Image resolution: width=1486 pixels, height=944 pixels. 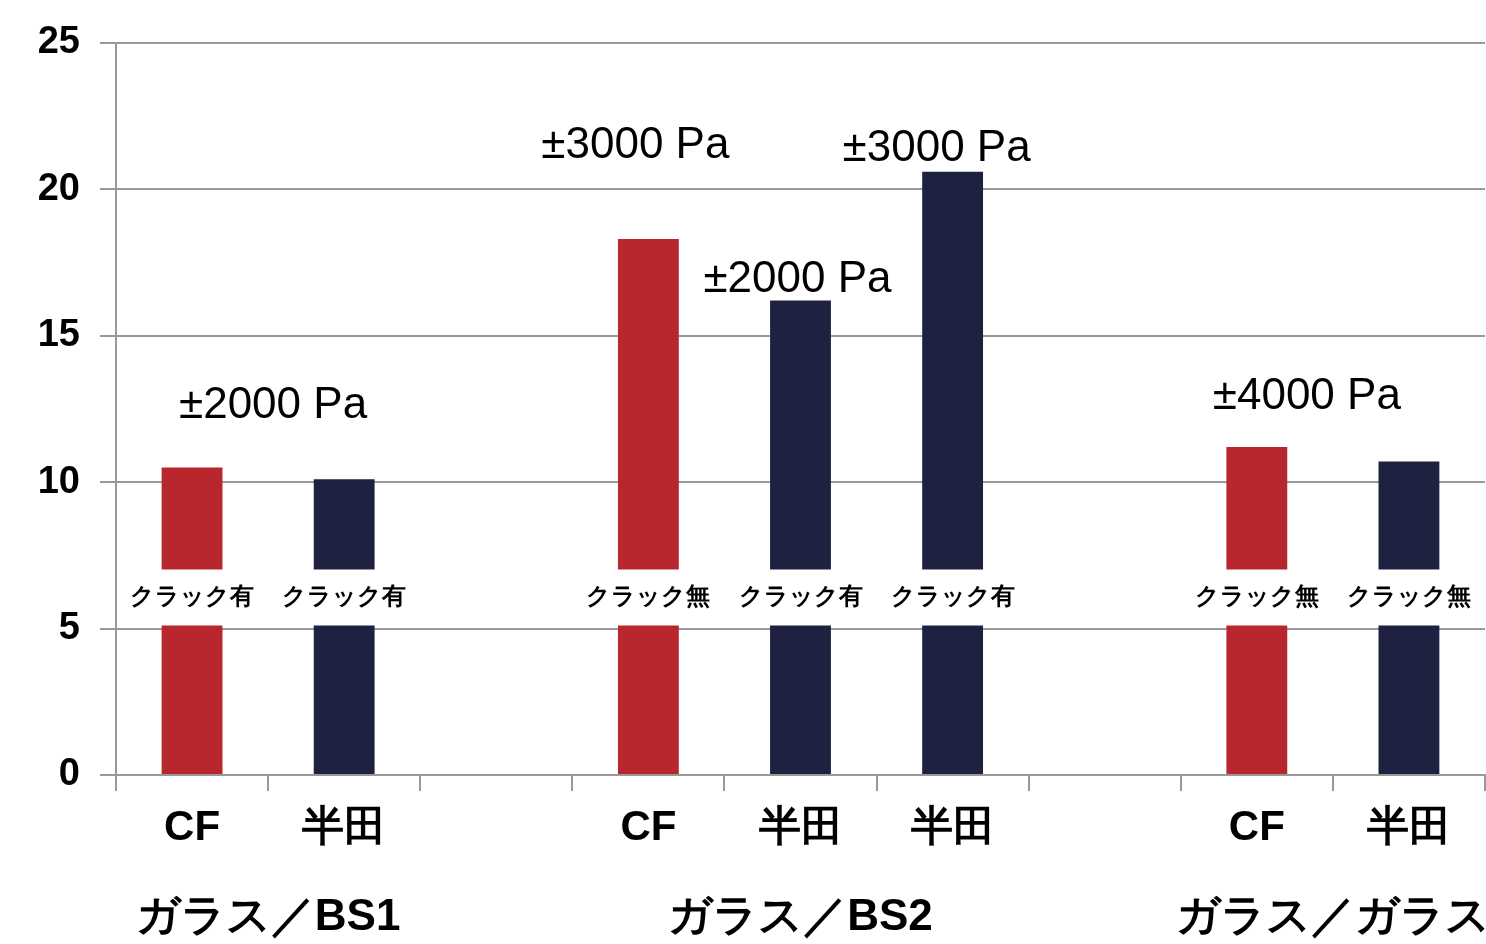 What do you see at coordinates (58, 479) in the screenshot?
I see `y-tick-label: 10` at bounding box center [58, 479].